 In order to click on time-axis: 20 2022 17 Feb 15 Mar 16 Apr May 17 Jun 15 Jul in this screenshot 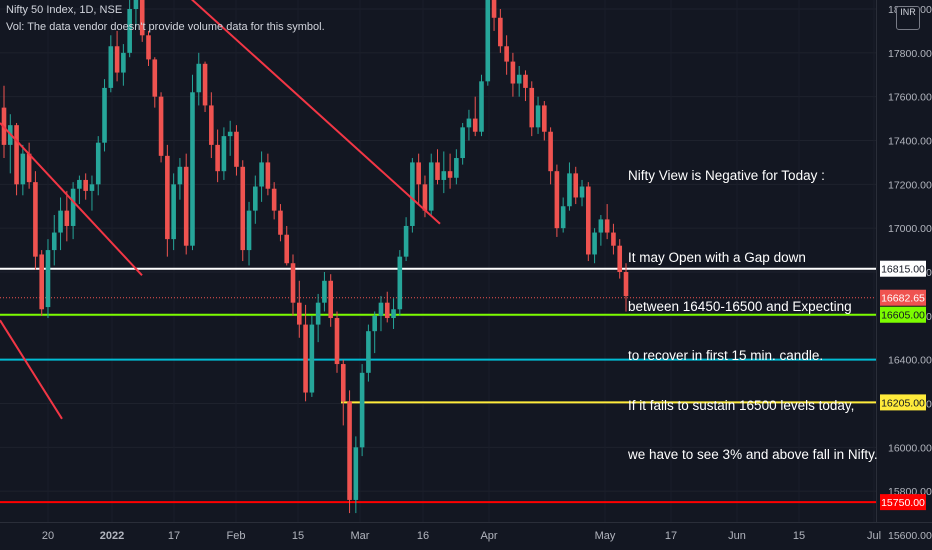, I will do `click(466, 532)`.